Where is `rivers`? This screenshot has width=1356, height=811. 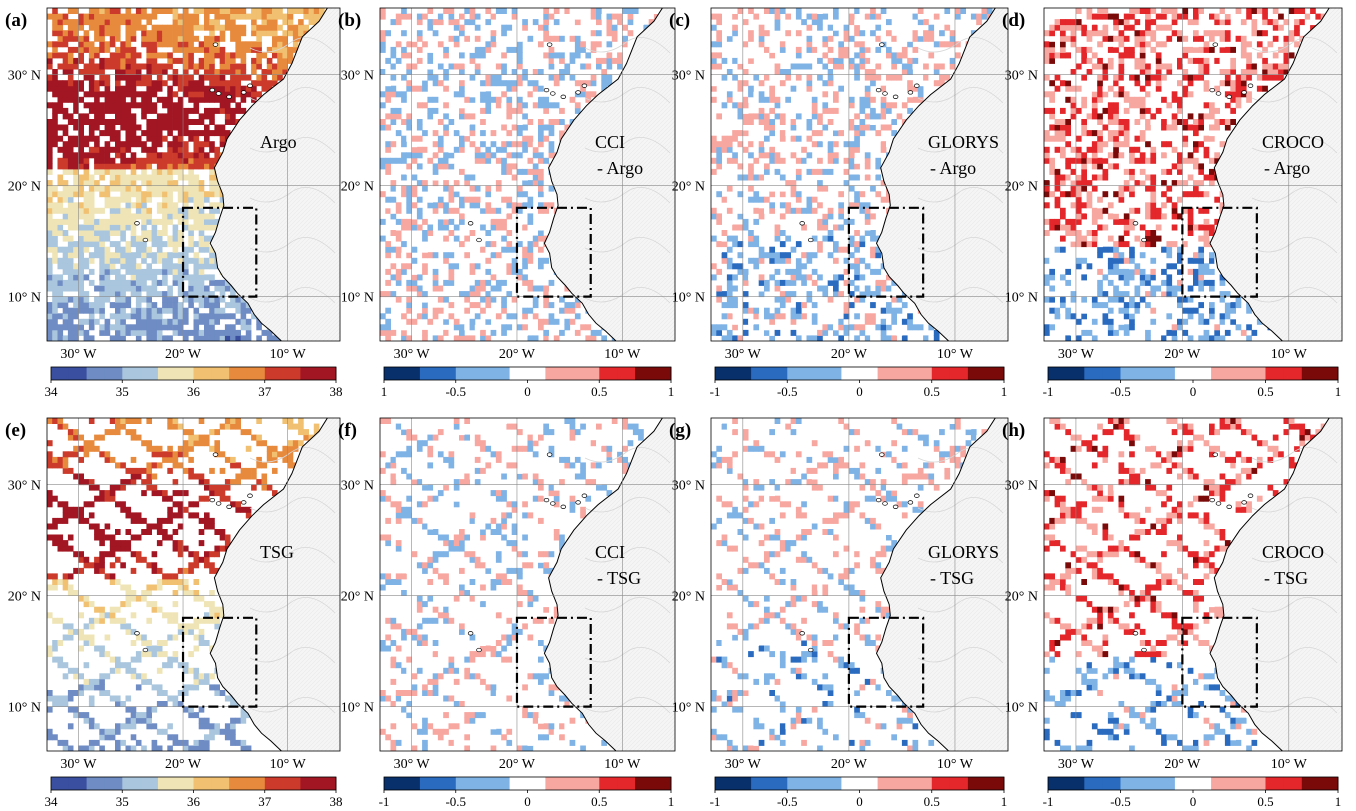 rivers is located at coordinates (960, 170).